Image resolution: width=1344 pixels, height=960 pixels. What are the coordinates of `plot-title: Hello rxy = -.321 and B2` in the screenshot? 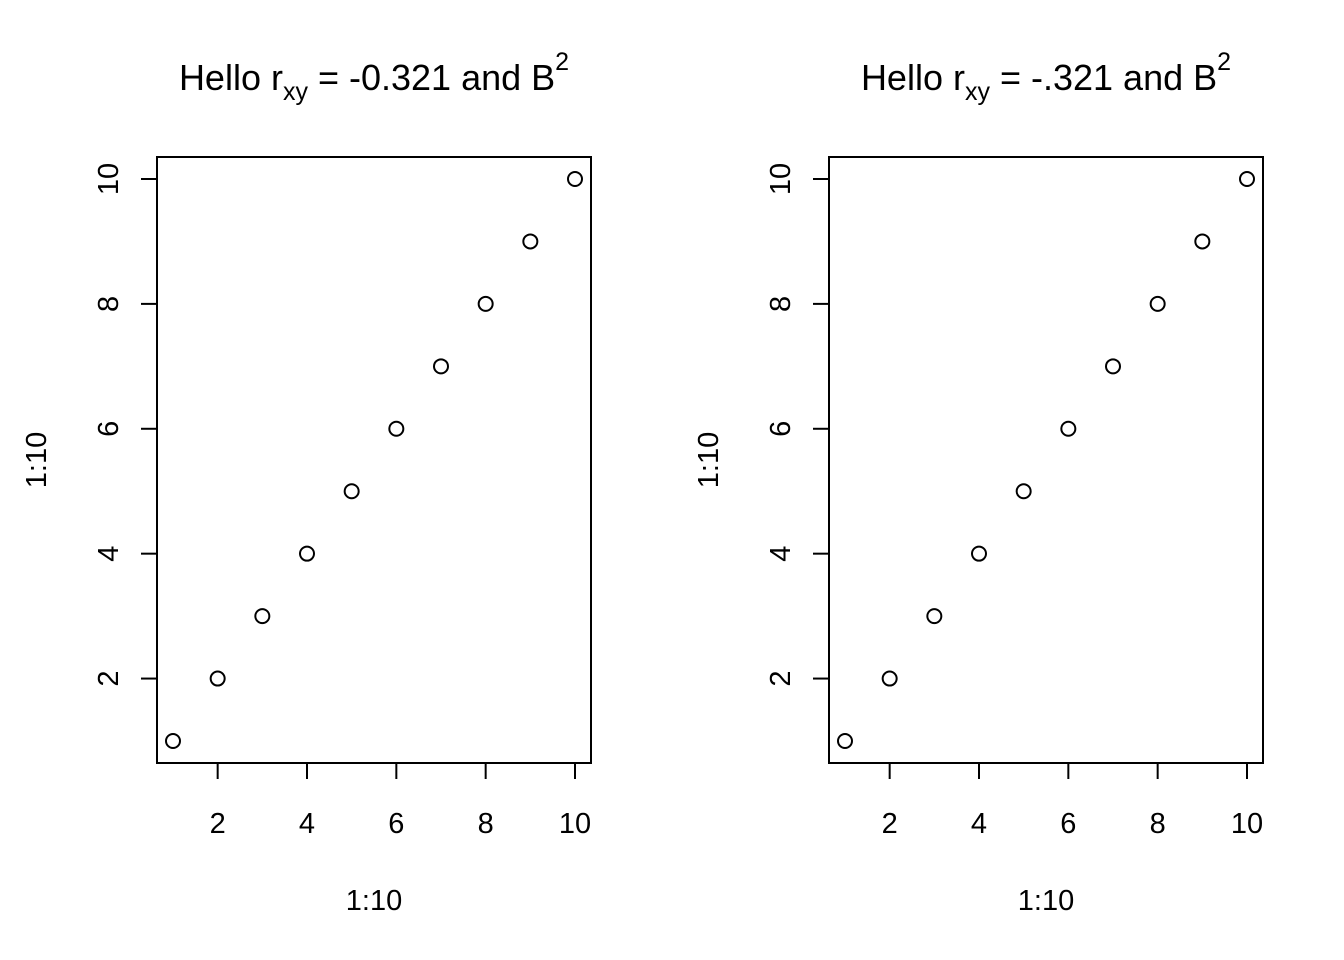 It's located at (1046, 77).